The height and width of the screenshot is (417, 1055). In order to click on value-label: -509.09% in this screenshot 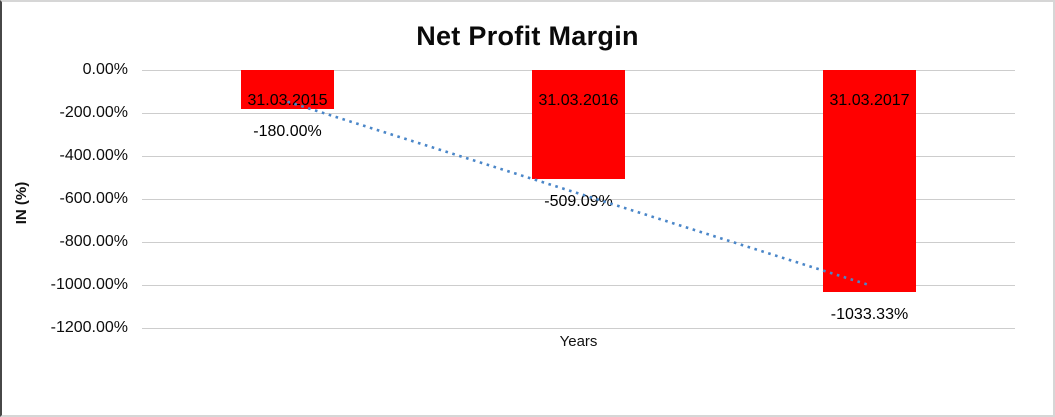, I will do `click(578, 202)`.